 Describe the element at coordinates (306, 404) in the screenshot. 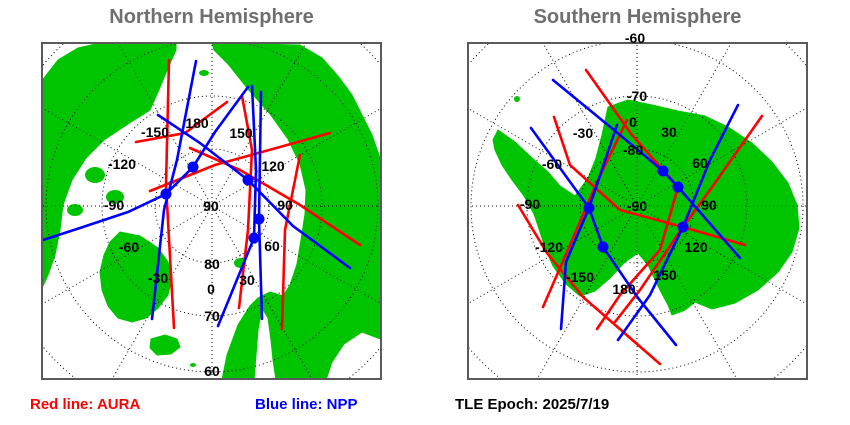

I see `legend-blue-npp: Blue line: NPP` at that location.